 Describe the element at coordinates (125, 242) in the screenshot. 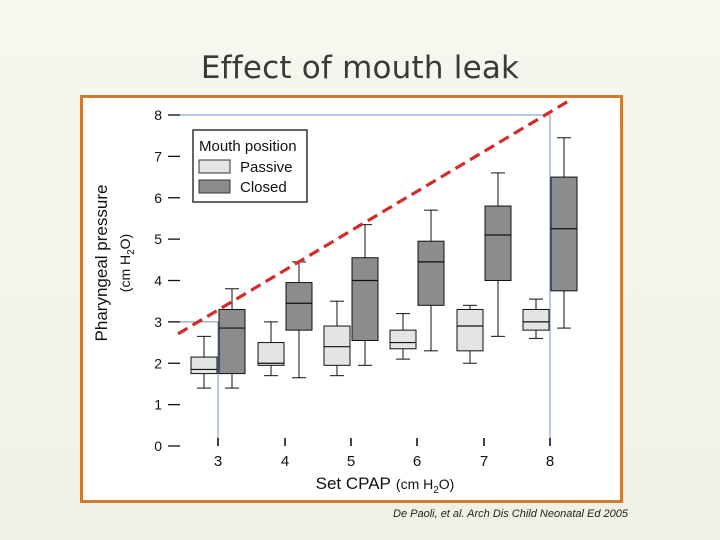

I see `y-unit-post: O)` at that location.